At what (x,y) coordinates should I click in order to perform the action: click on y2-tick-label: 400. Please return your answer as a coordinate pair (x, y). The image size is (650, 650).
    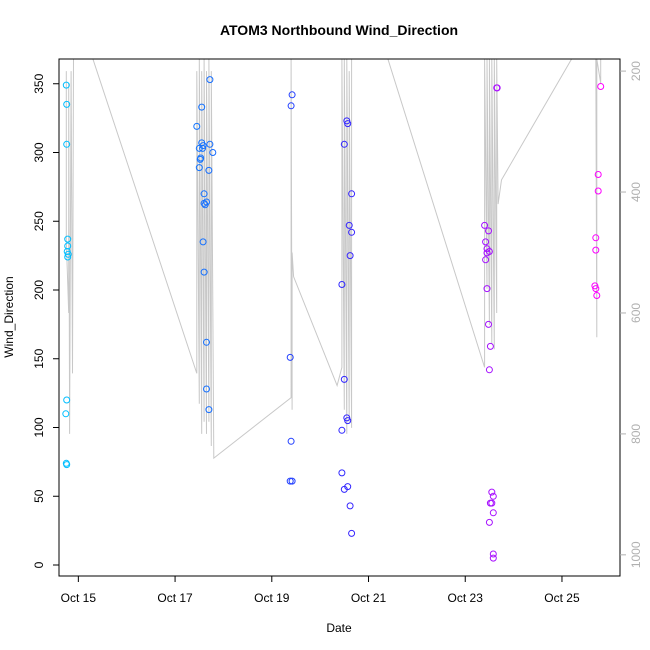
    Looking at the image, I should click on (636, 192).